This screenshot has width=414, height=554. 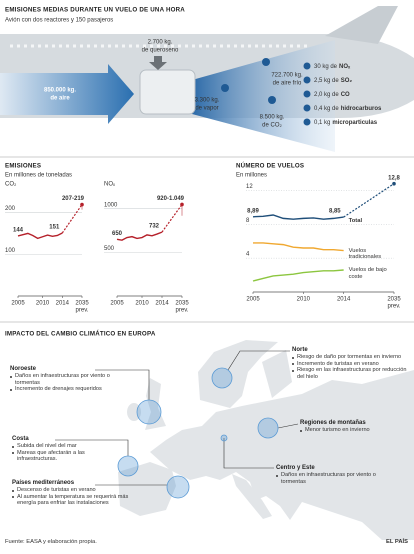 What do you see at coordinates (23, 166) in the screenshot?
I see `section-title: EMISIONES` at bounding box center [23, 166].